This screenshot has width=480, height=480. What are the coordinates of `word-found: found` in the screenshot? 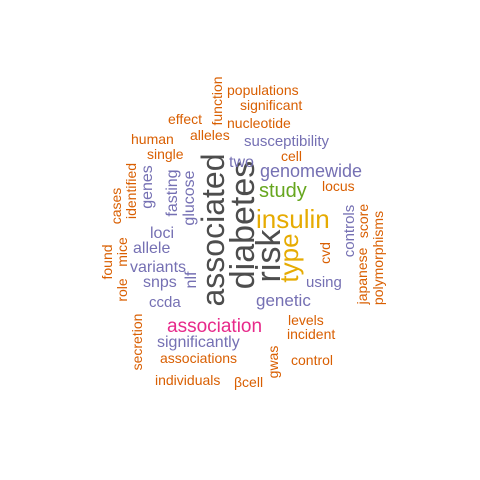 It's located at (107, 261).